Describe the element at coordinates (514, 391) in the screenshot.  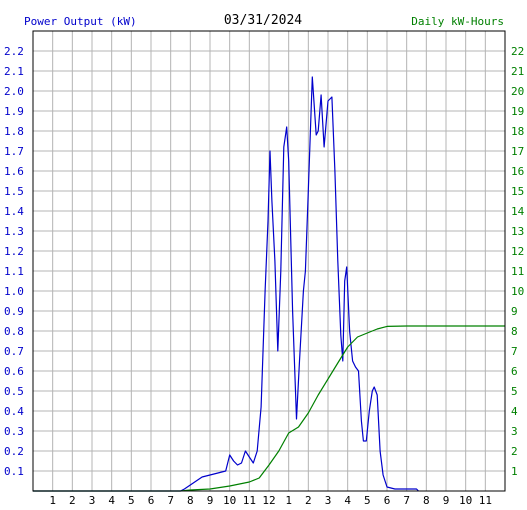
I see `y2-tick-label: 5` at that location.